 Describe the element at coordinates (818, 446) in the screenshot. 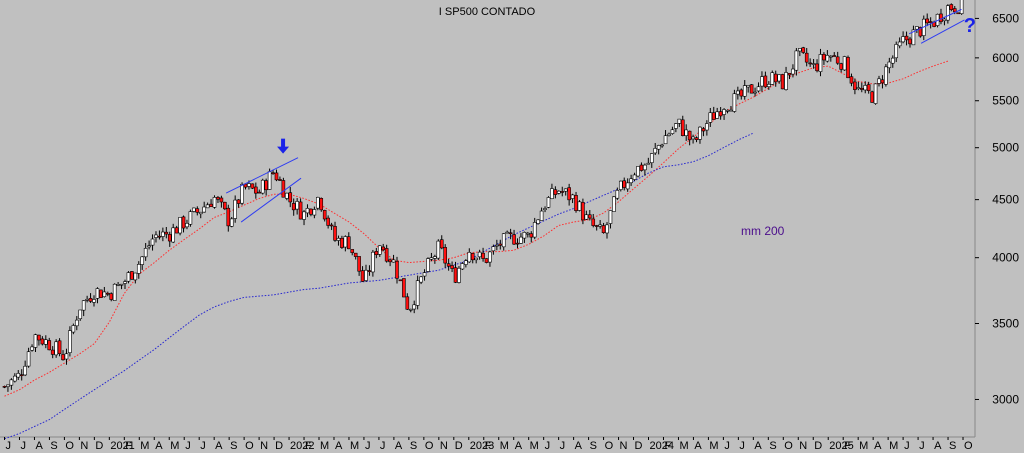

I see `x-tick-label: D` at that location.